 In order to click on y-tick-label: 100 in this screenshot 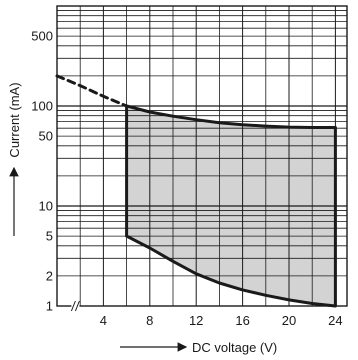, I will do `click(42, 106)`.